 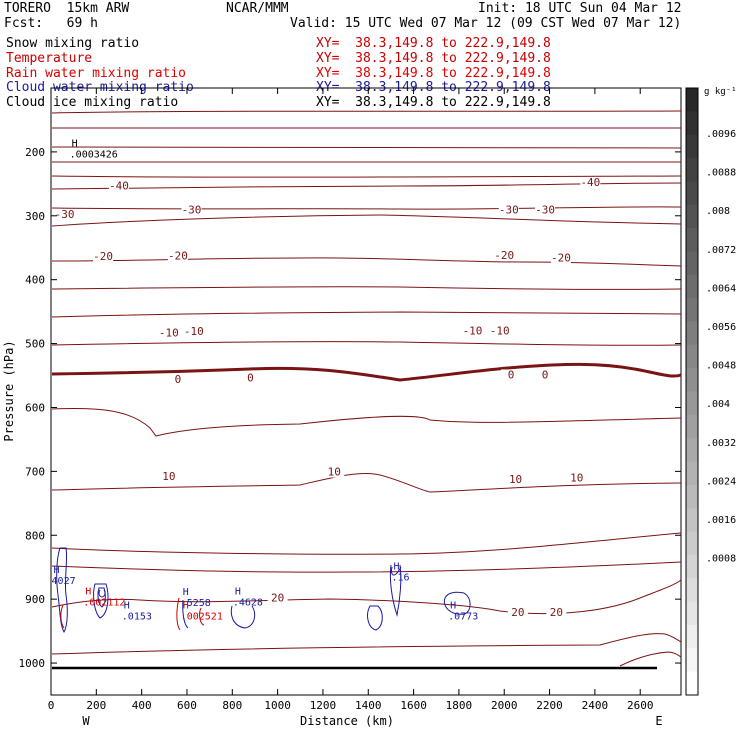 I want to click on max-value-label: 4027, so click(x=64, y=581).